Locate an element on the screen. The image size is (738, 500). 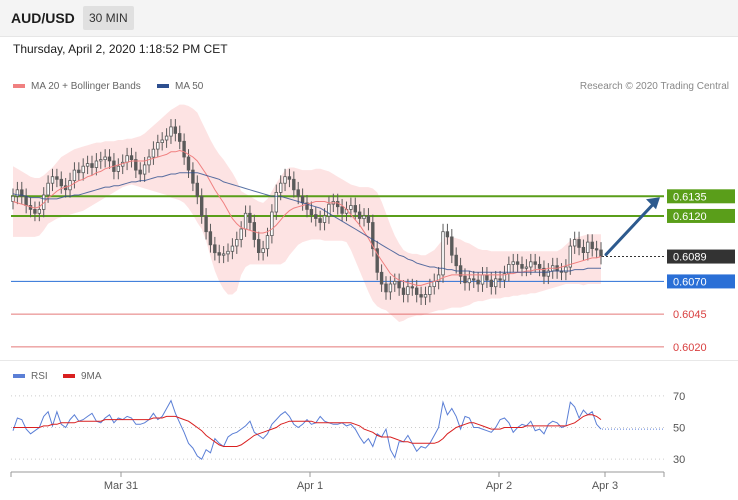
panel-divider is located at coordinates (369, 360).